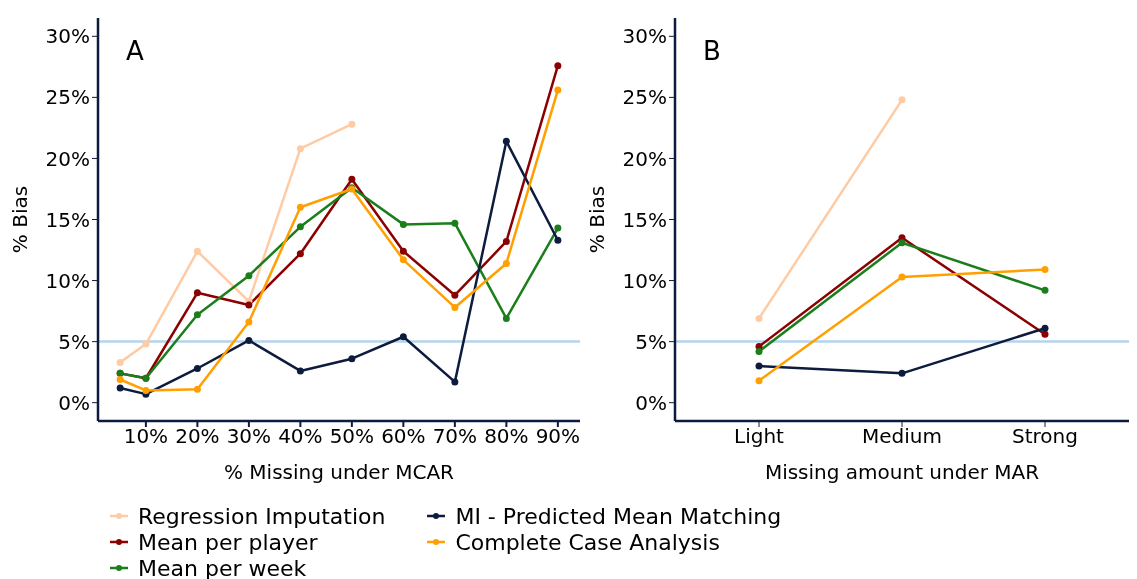  Describe the element at coordinates (352, 436) in the screenshot. I see `x-tick-label: 50%` at that location.